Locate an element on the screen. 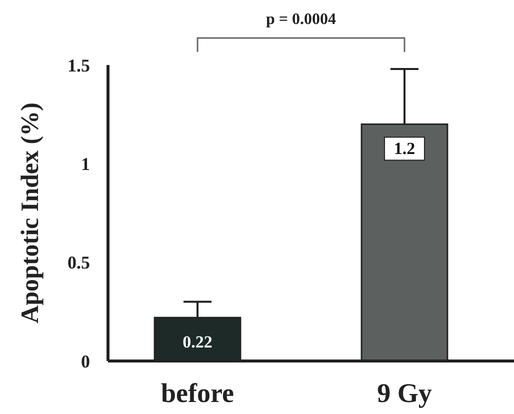  y-tick-label: 1 is located at coordinates (85, 164).